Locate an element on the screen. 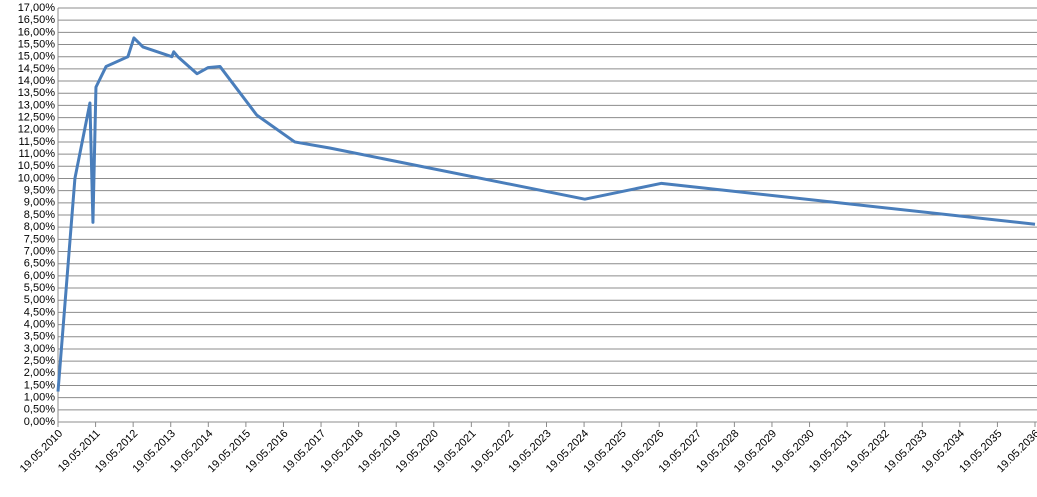  y-tick-label: 3,00% is located at coordinates (39, 349).